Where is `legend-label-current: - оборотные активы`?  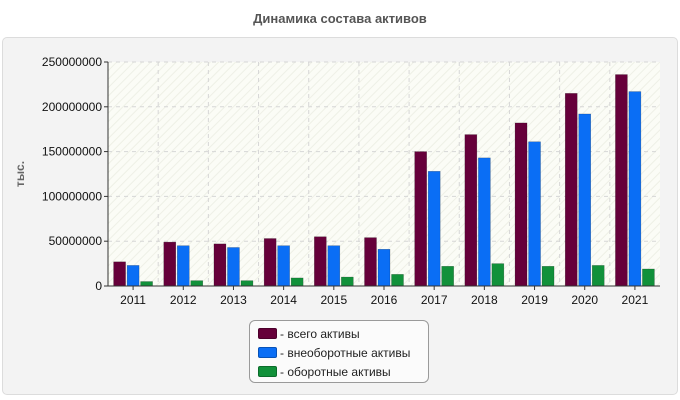 legend-label-current: - оборотные активы is located at coordinates (335, 371).